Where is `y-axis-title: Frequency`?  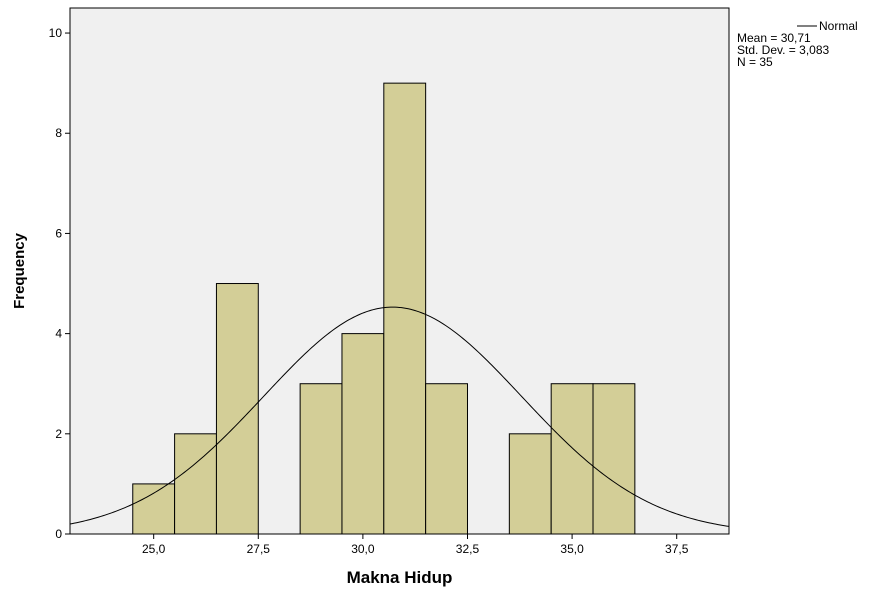
y-axis-title: Frequency is located at coordinates (19, 270).